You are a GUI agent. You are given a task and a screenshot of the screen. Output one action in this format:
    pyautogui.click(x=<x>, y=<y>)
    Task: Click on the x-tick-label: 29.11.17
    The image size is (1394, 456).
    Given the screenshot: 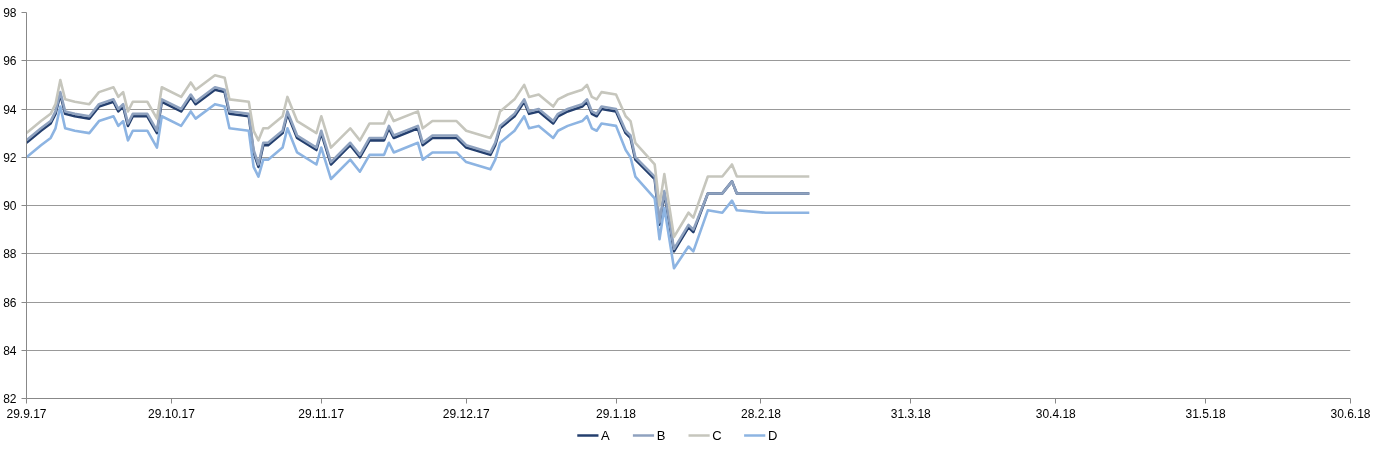 What is the action you would take?
    pyautogui.click(x=321, y=413)
    